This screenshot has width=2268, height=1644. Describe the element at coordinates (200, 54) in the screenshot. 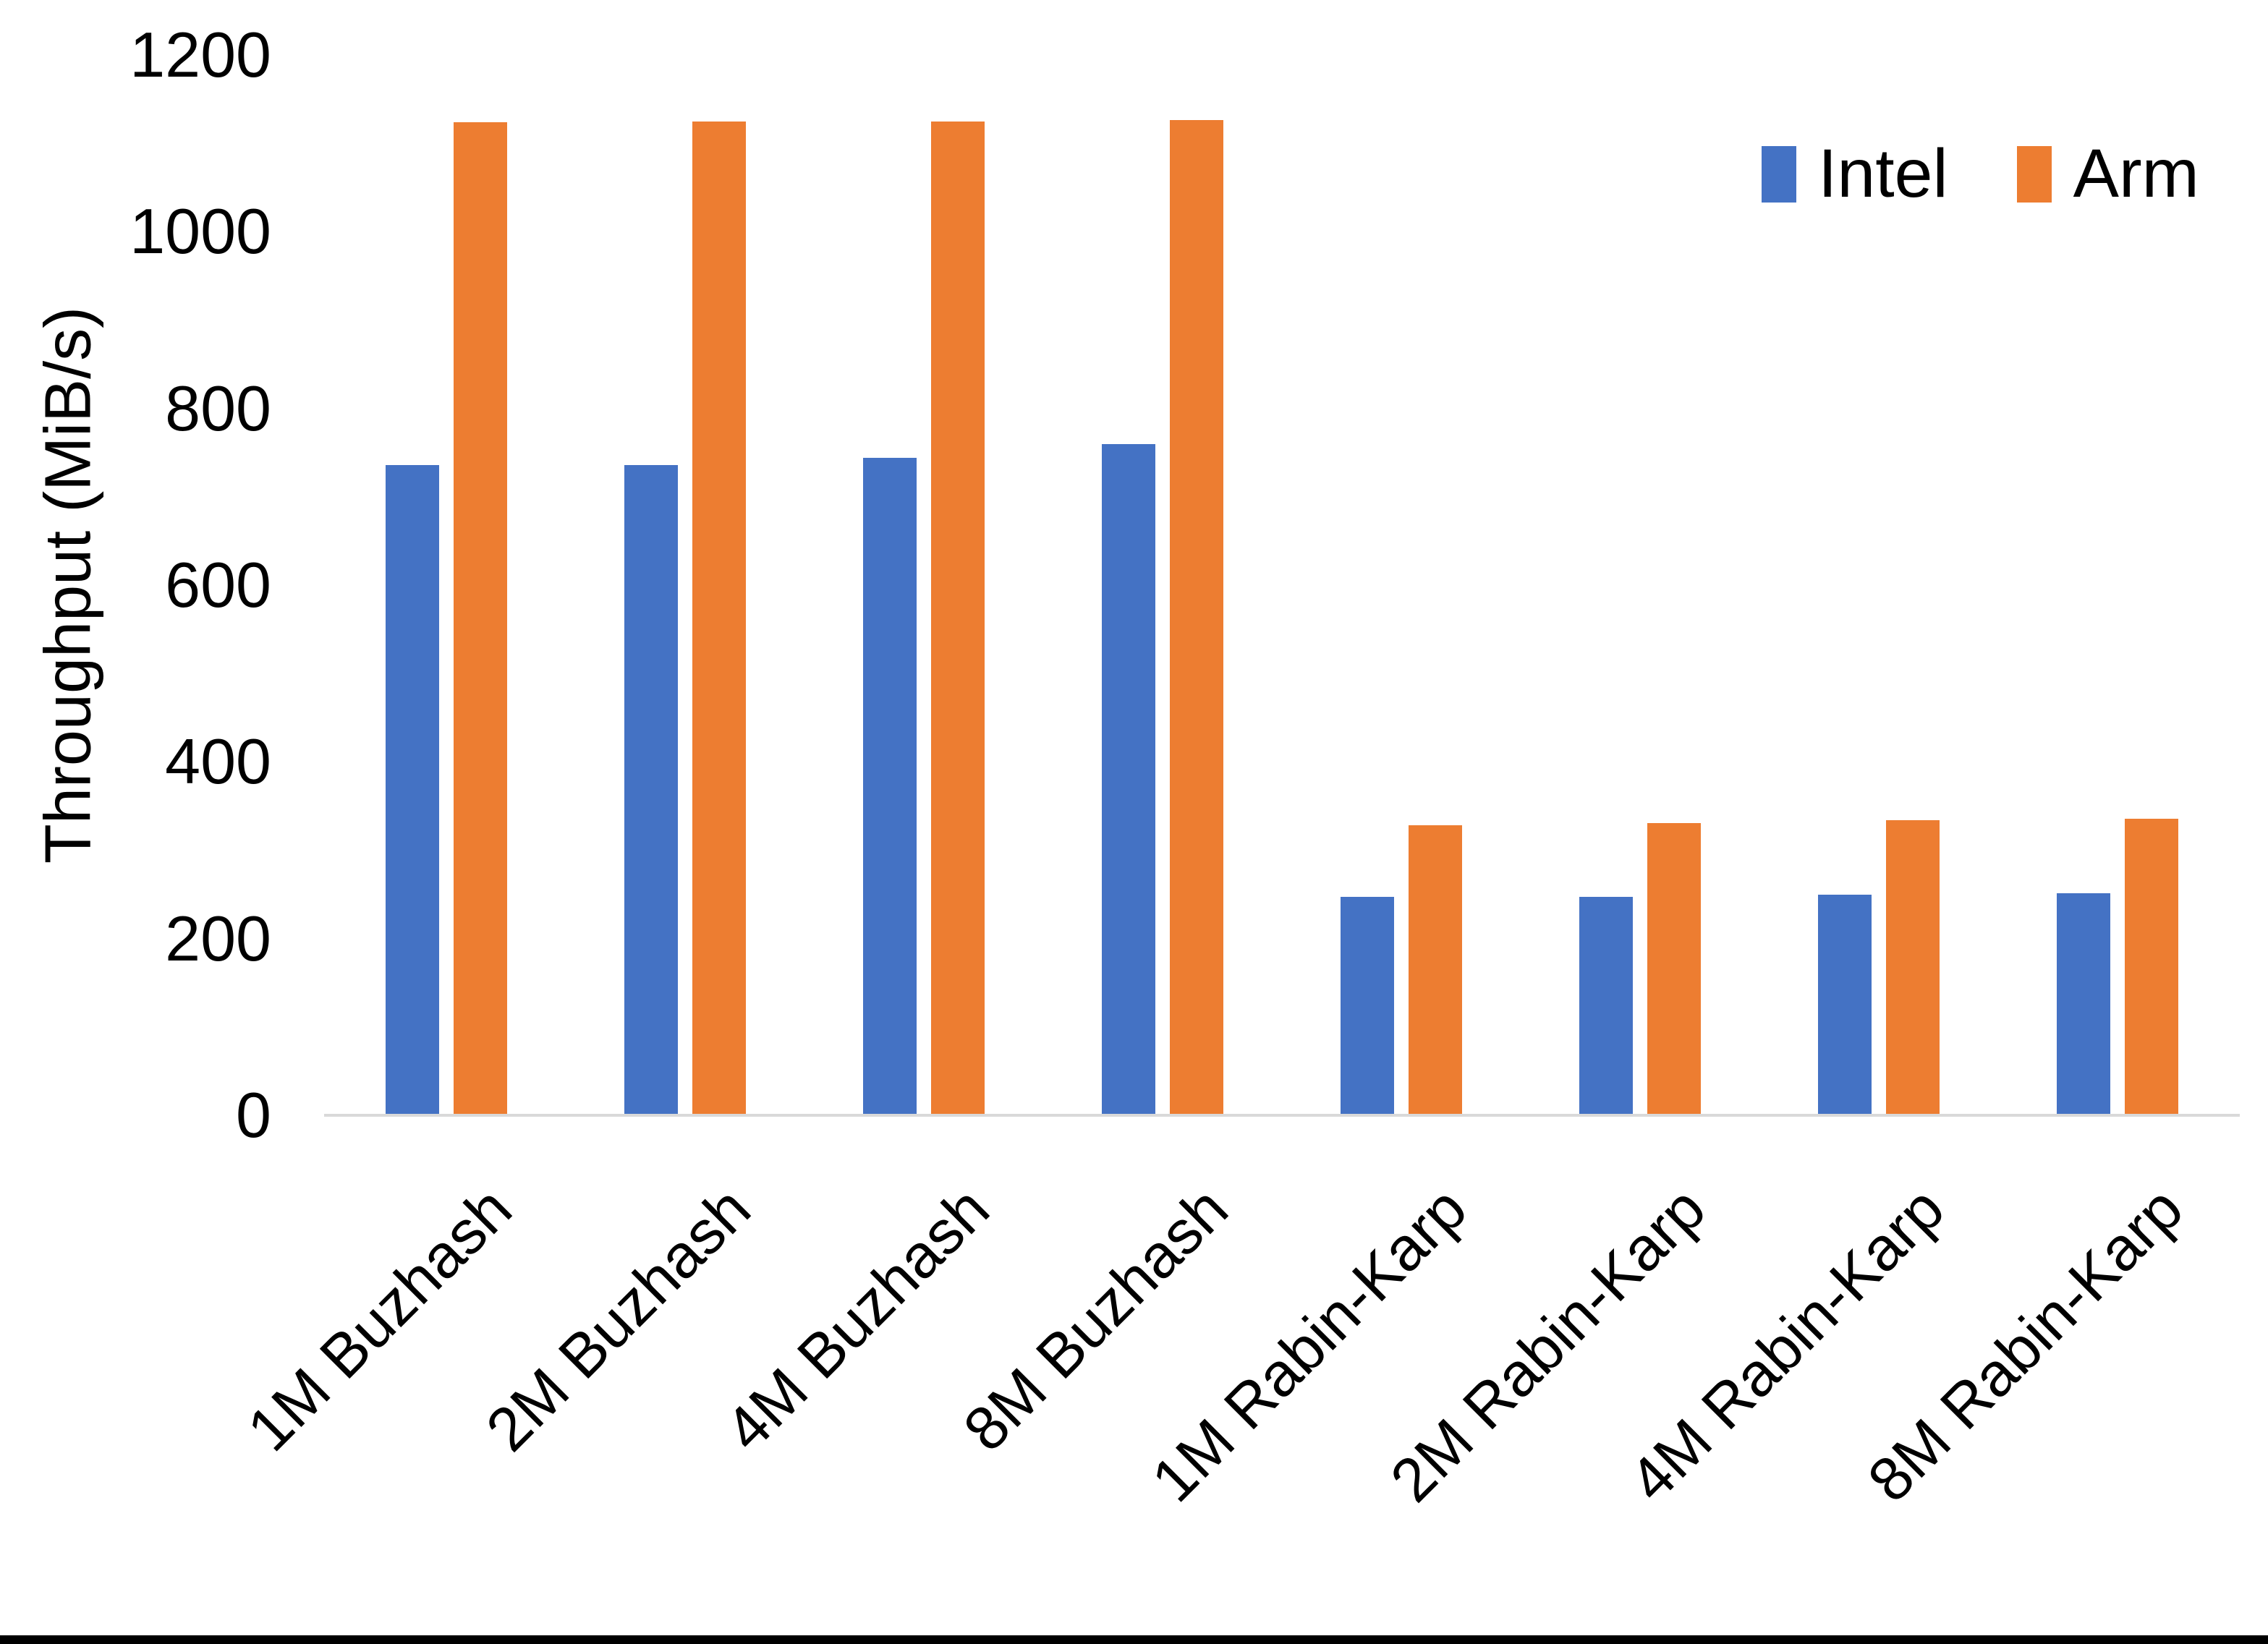

I see `y-tick-label: 1200` at that location.